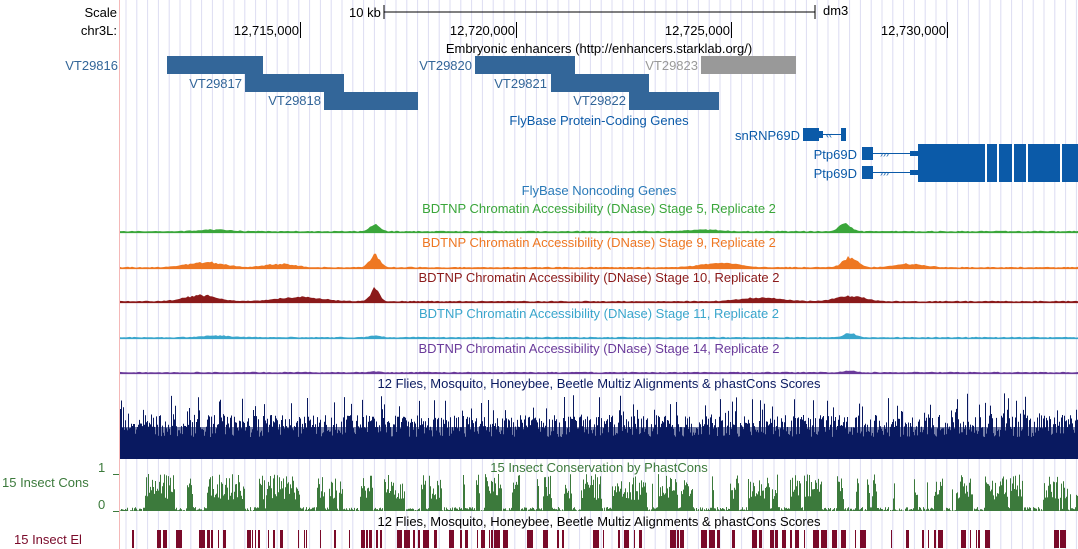 This screenshot has height=549, width=1078. I want to click on gene-Ptp69D-glyph-1: ›››, so click(970, 153).